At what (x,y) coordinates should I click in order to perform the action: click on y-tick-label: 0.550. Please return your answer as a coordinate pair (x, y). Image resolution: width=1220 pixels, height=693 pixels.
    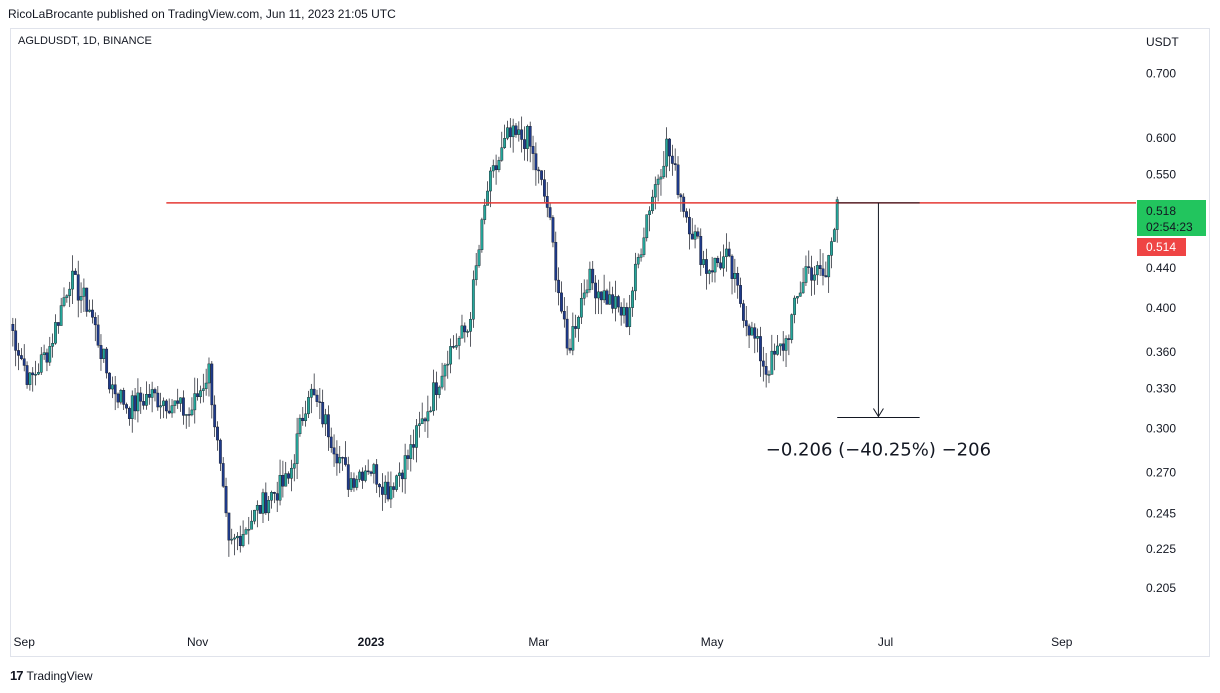
    Looking at the image, I should click on (1161, 174).